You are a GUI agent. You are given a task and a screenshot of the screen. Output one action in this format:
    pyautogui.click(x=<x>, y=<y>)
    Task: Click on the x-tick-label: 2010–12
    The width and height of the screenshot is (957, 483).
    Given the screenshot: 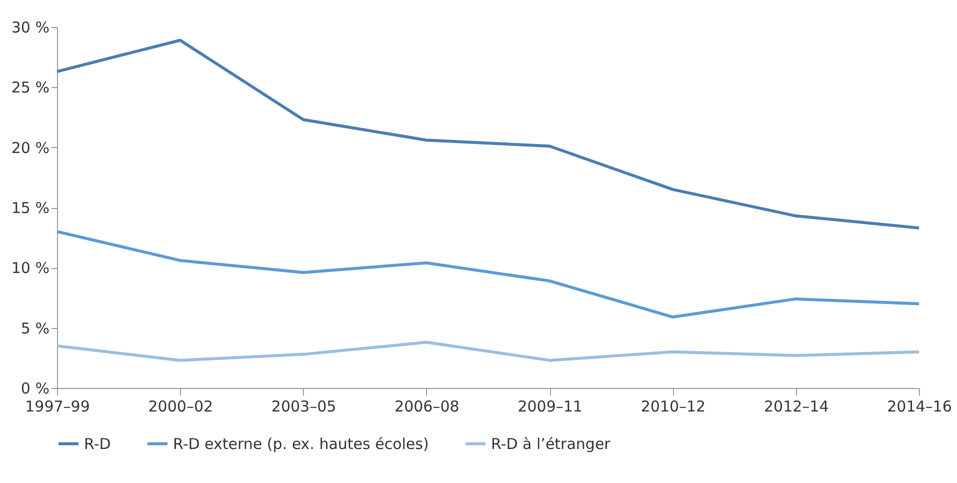 What is the action you would take?
    pyautogui.click(x=673, y=407)
    